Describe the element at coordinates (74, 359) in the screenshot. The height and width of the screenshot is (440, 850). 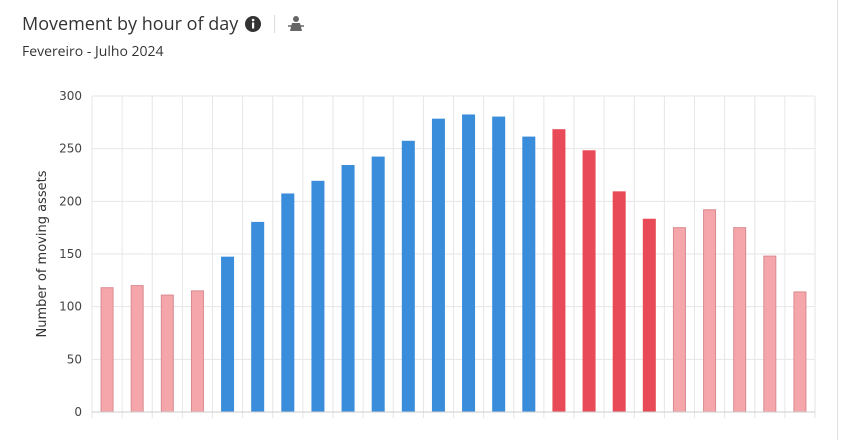
I see `y-tick-label: 50` at that location.